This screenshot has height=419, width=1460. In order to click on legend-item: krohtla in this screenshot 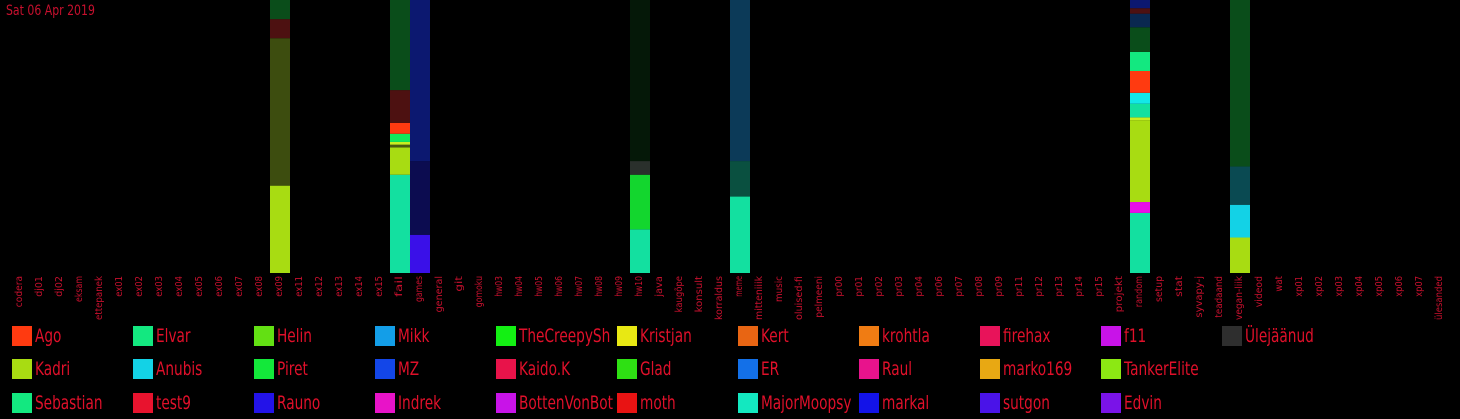, I will do `click(918, 336)`.